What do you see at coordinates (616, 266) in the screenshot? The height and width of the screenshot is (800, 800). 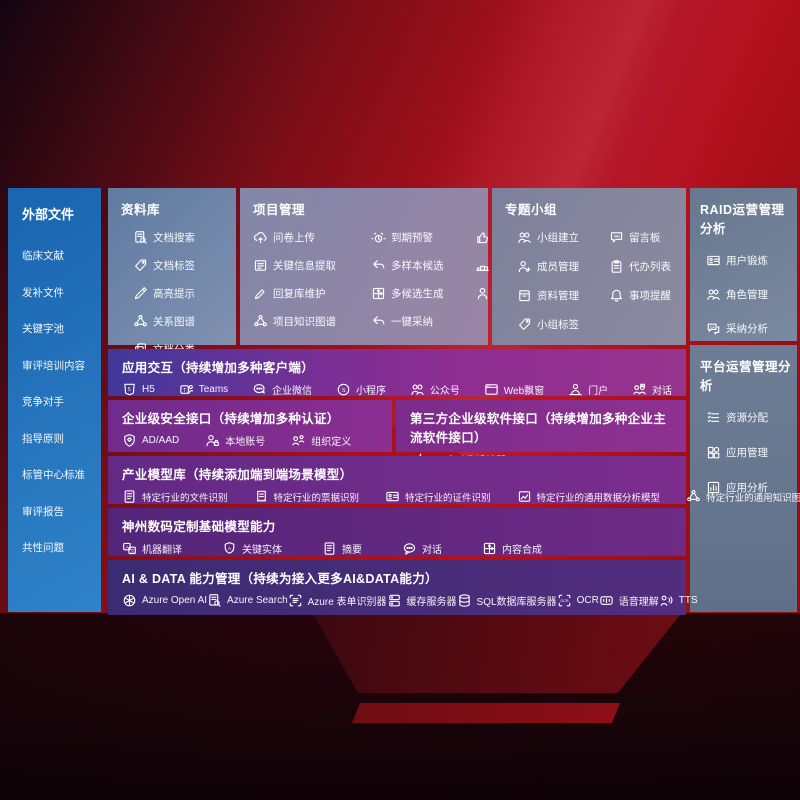 I see `clipboard-icon` at bounding box center [616, 266].